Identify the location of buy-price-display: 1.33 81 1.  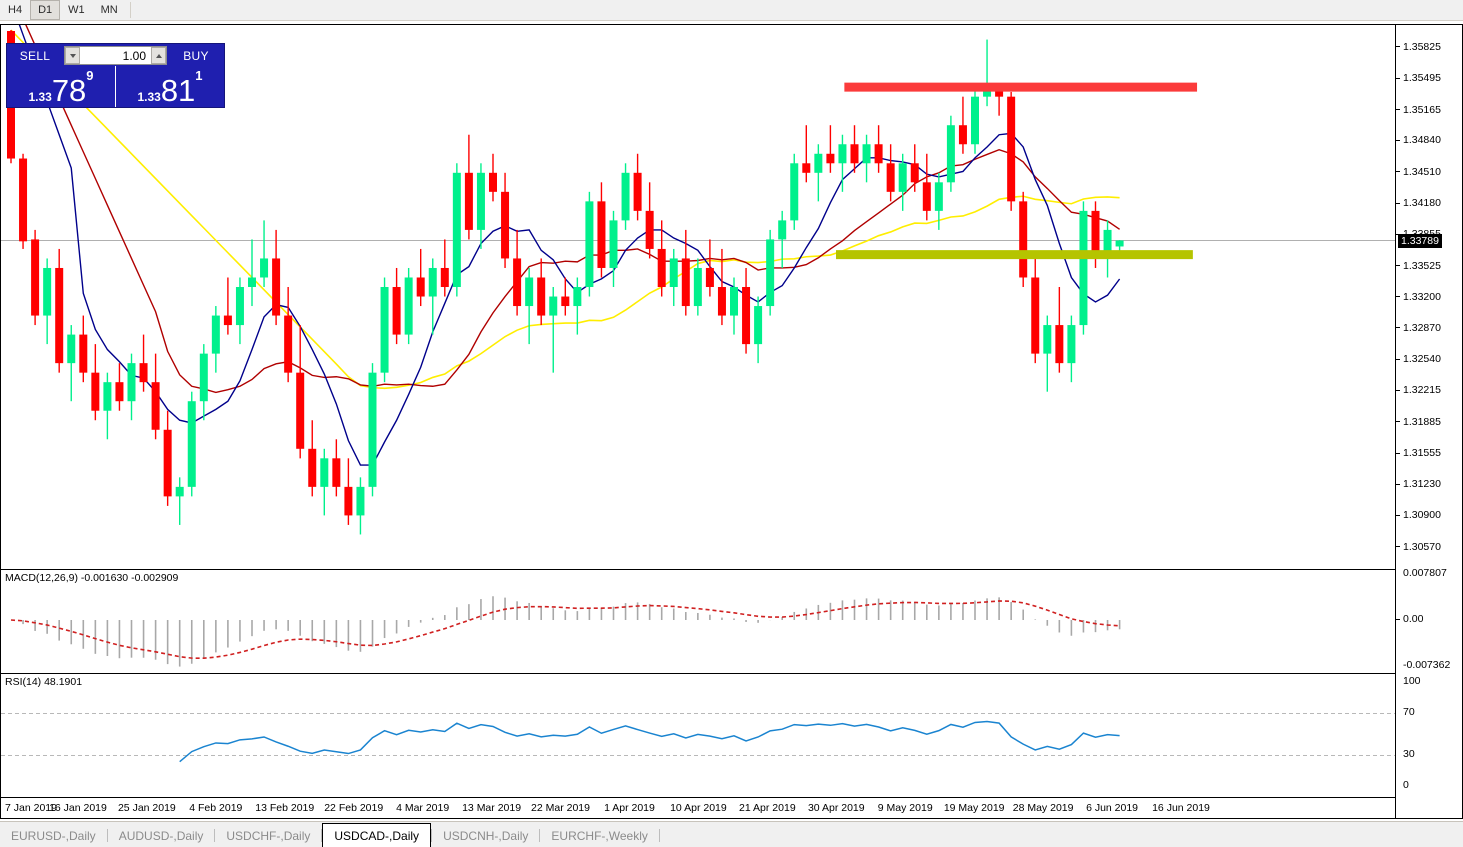
(170, 86).